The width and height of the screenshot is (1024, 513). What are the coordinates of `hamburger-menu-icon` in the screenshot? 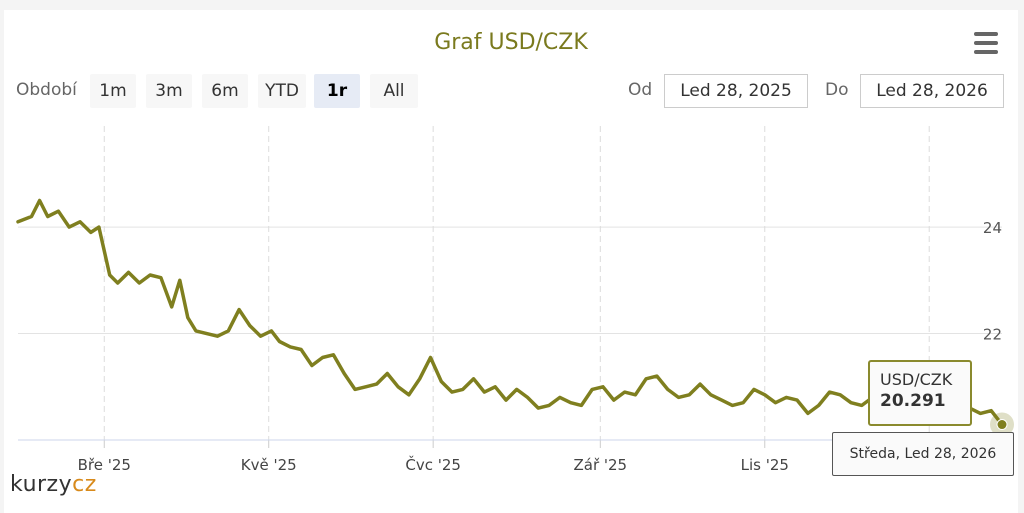 It's located at (986, 44).